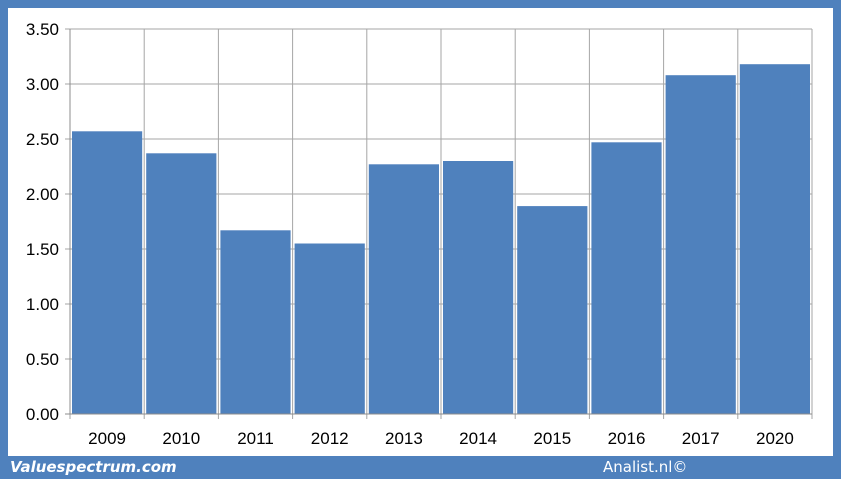  I want to click on y-tick-label: 3.00, so click(42, 84).